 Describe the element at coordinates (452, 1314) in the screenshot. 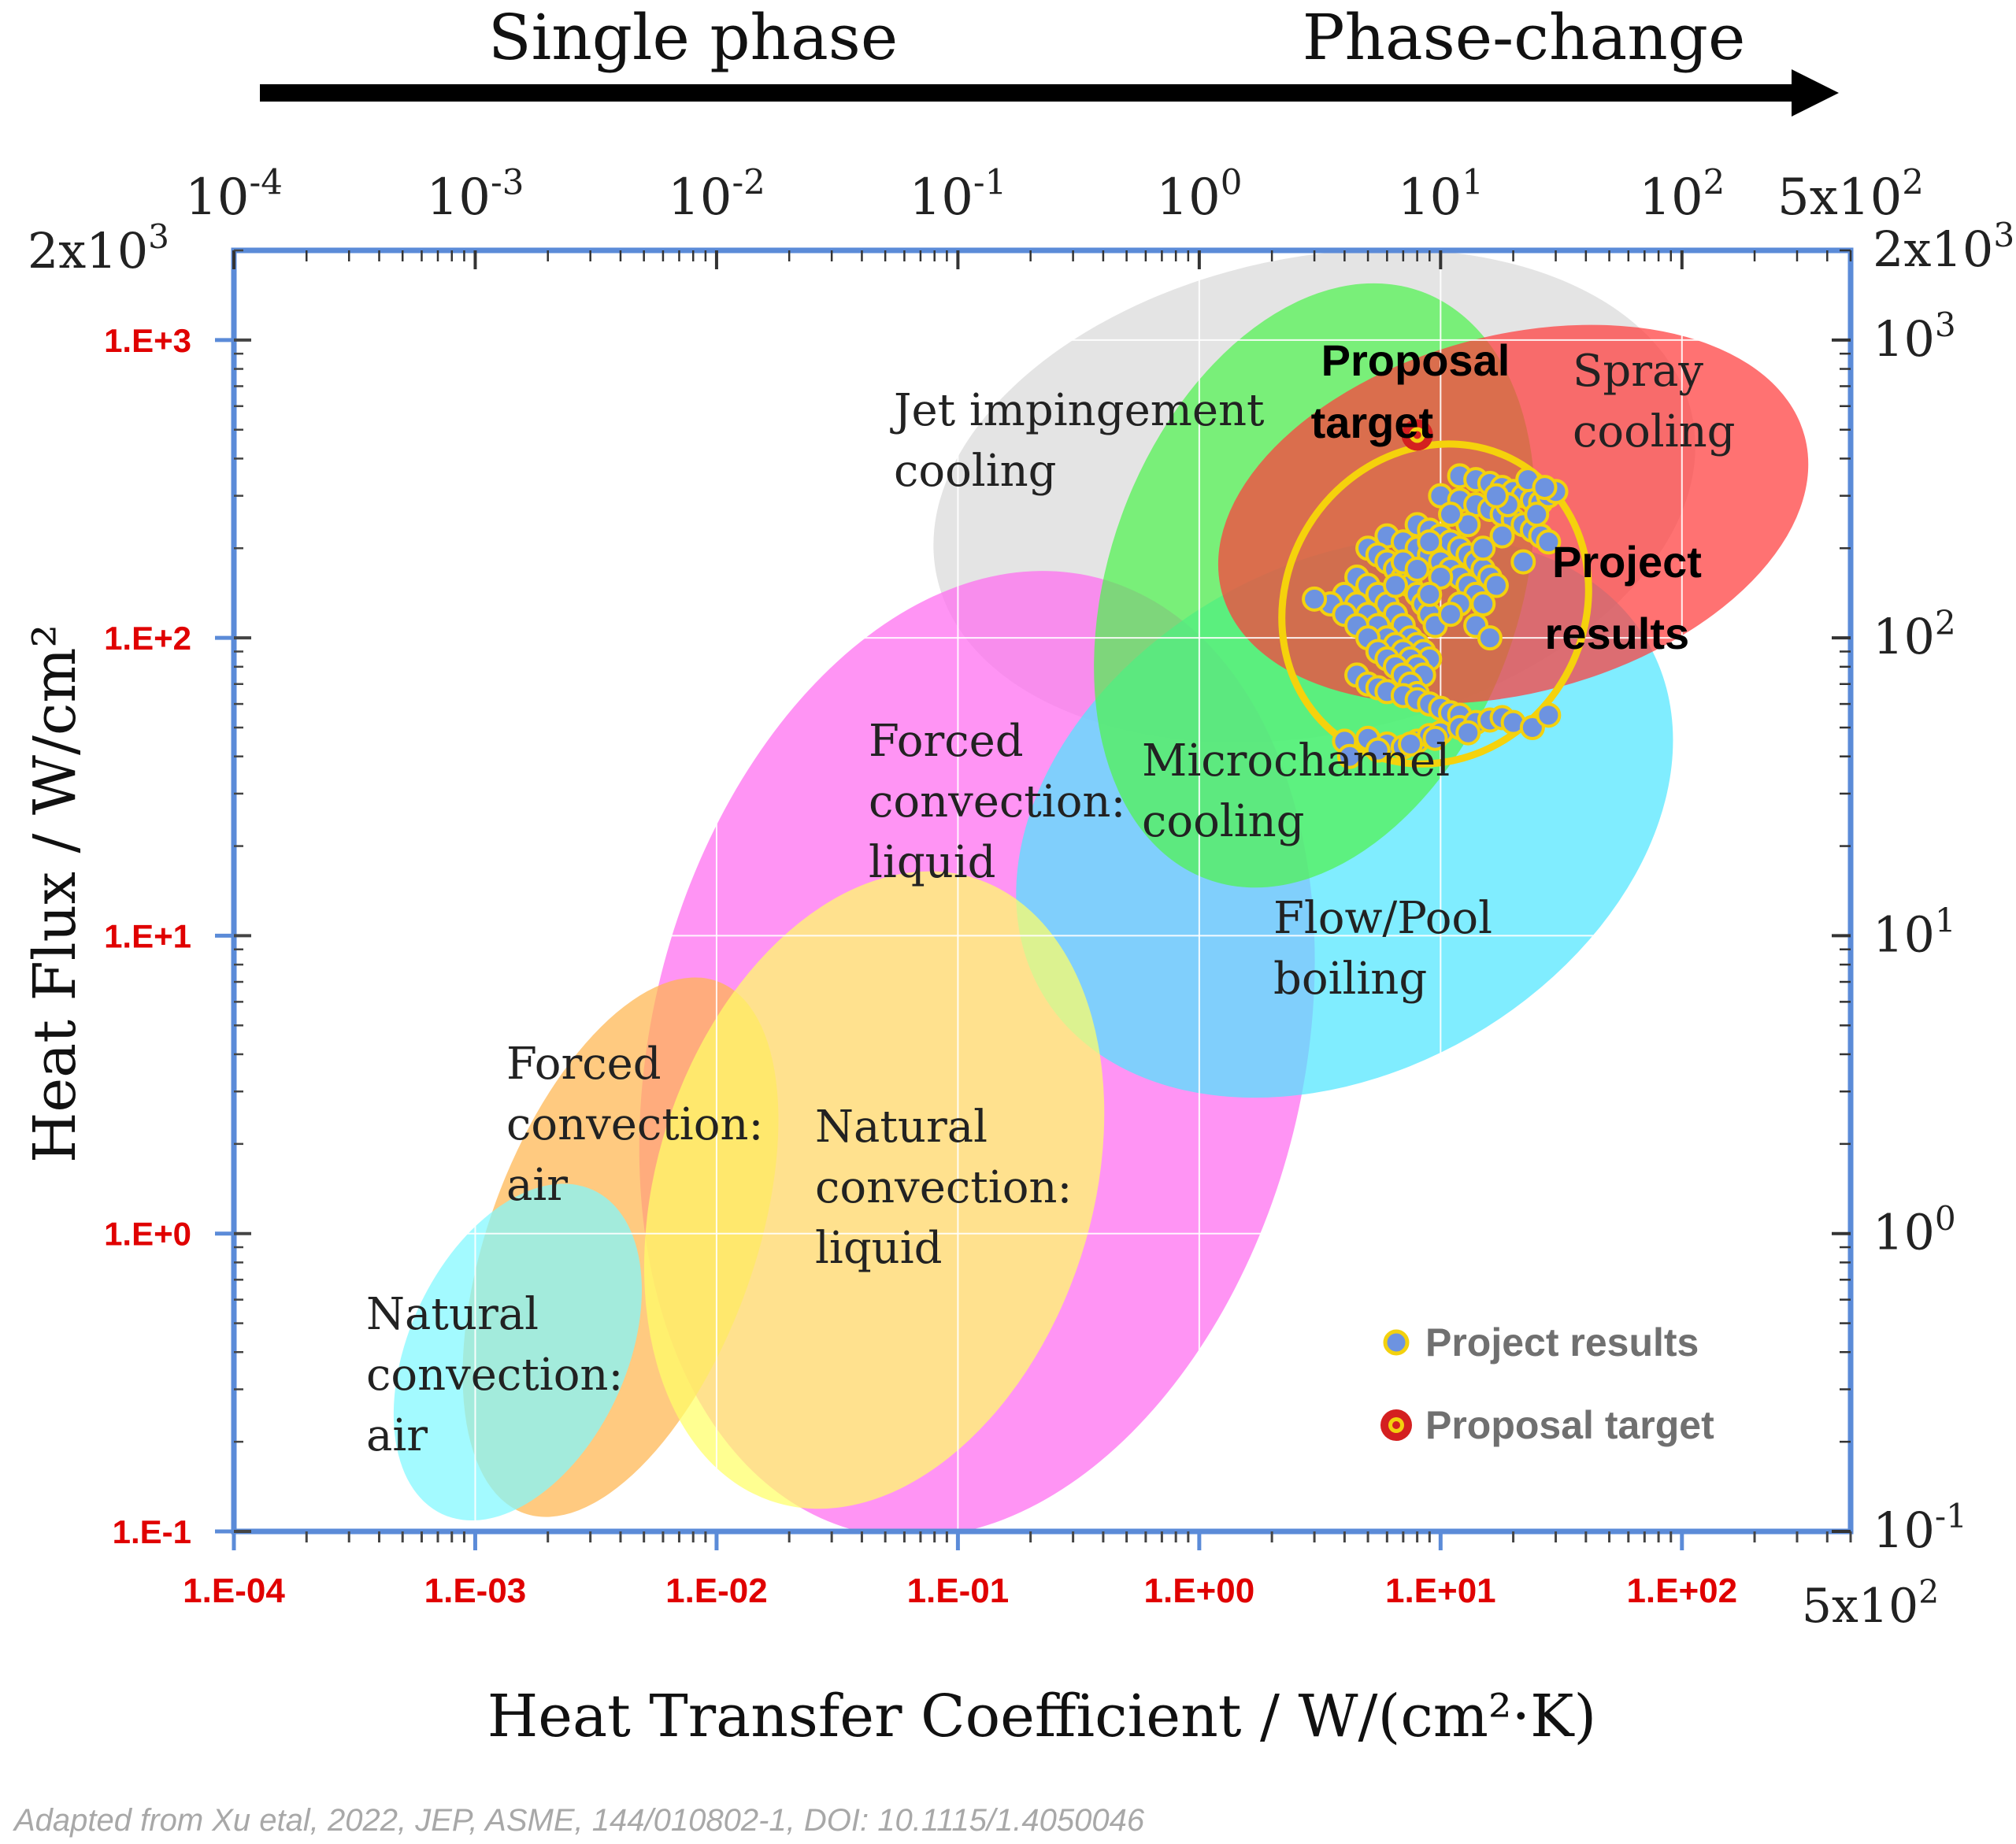

I see `region-label-natural-convection-air: Natural` at that location.